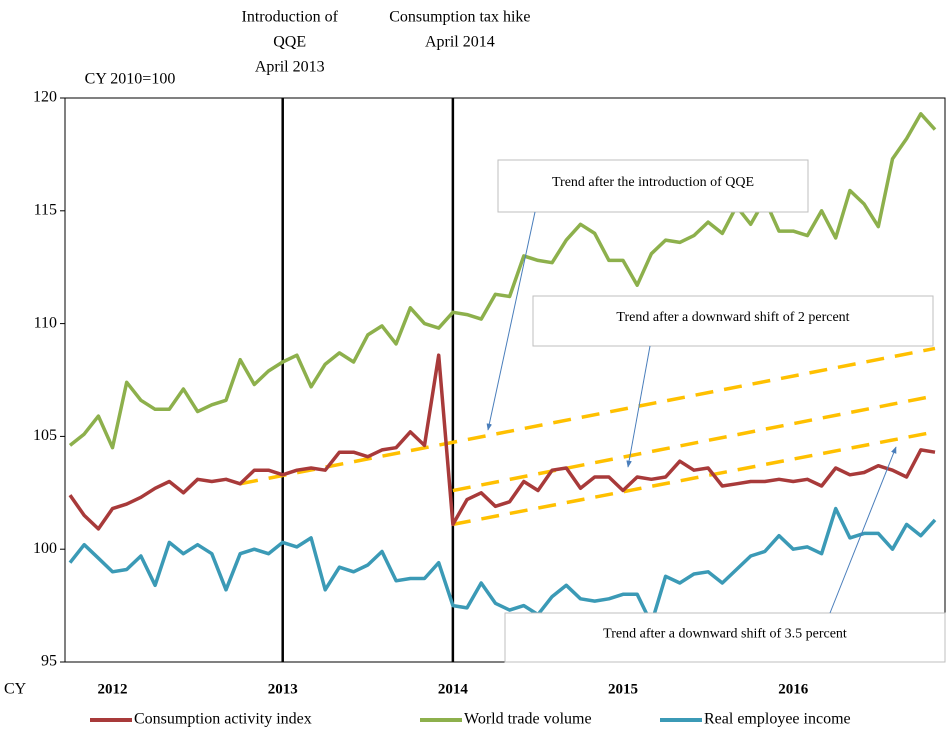 The width and height of the screenshot is (947, 735). What do you see at coordinates (15, 689) in the screenshot?
I see `x-axis-label: CY` at bounding box center [15, 689].